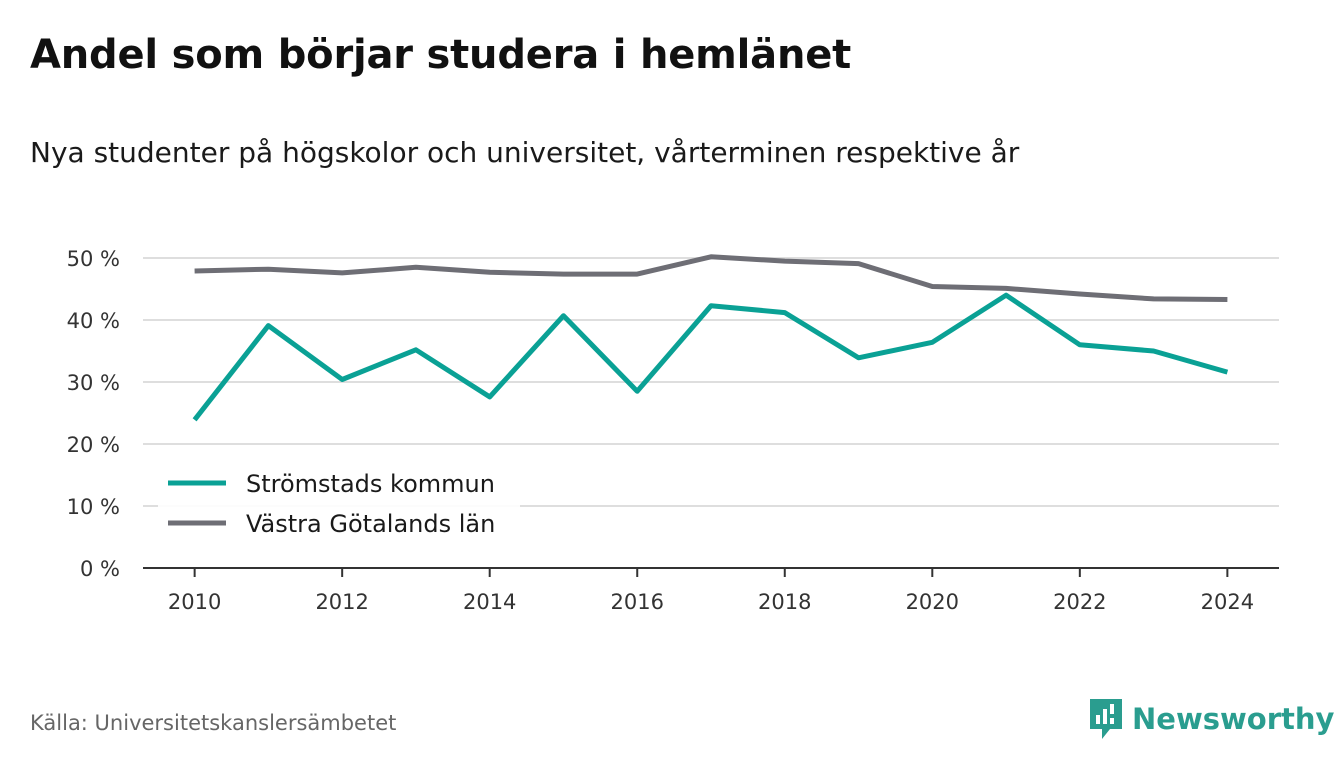 The image size is (1340, 771). I want to click on x-tick-label: 2012, so click(341, 602).